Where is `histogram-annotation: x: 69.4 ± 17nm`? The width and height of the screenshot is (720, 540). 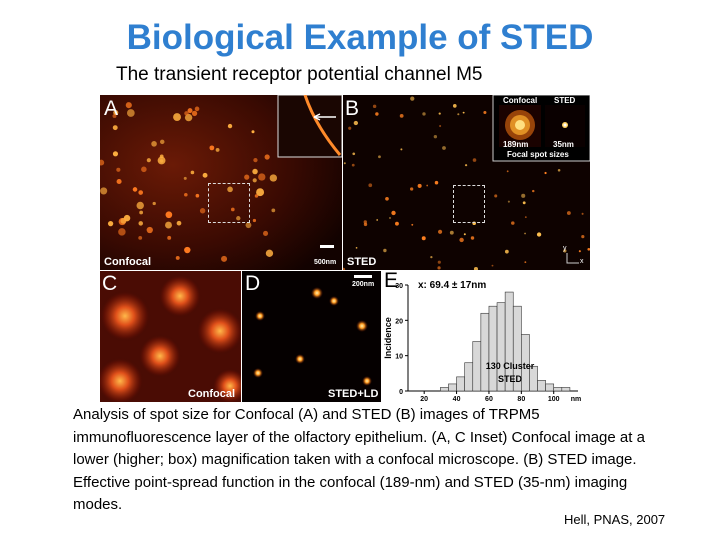 histogram-annotation: x: 69.4 ± 17nm is located at coordinates (452, 285).